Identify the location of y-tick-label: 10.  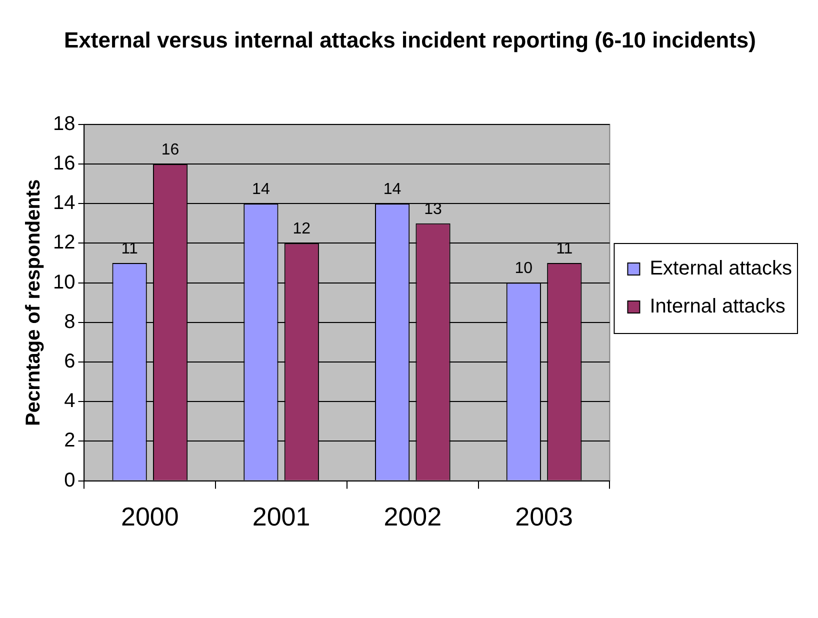
(64, 282).